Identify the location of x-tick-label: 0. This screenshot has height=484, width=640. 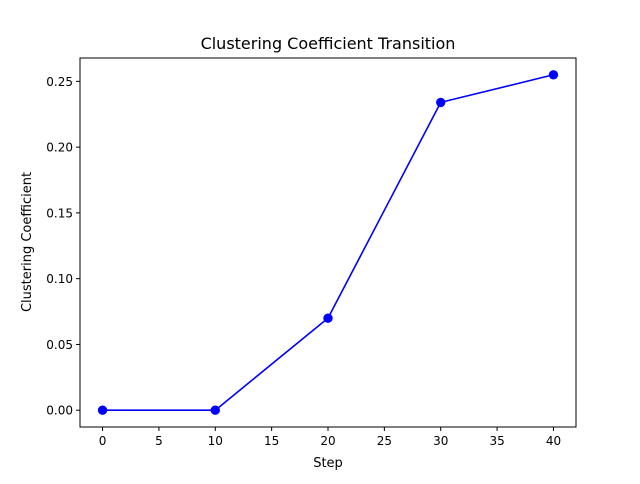
(103, 441).